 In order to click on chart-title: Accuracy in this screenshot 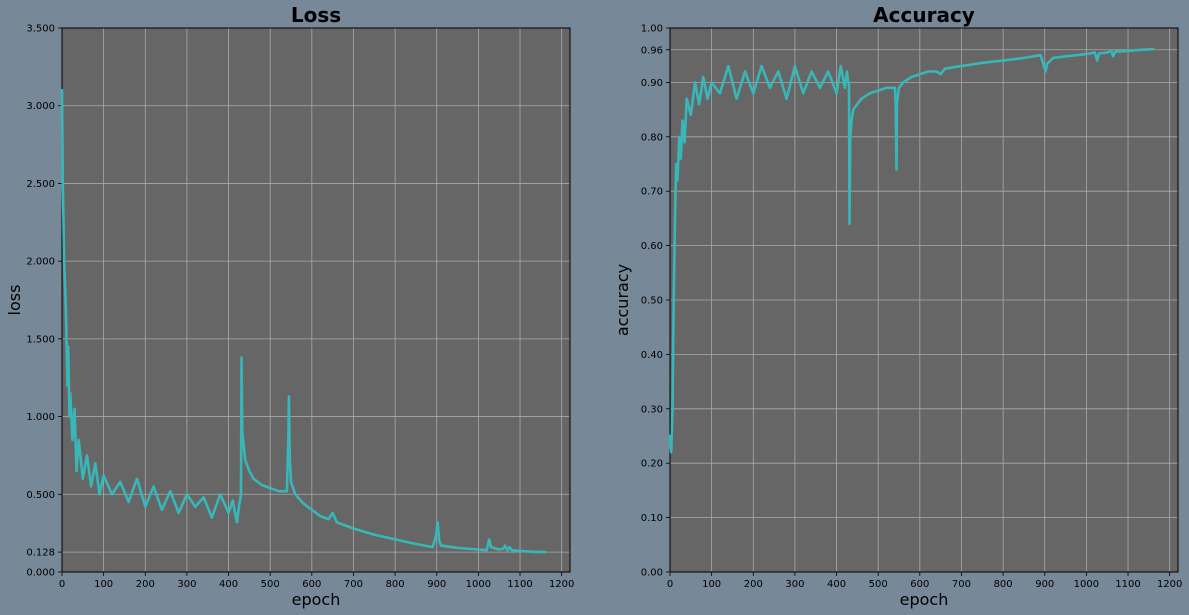, I will do `click(924, 15)`.